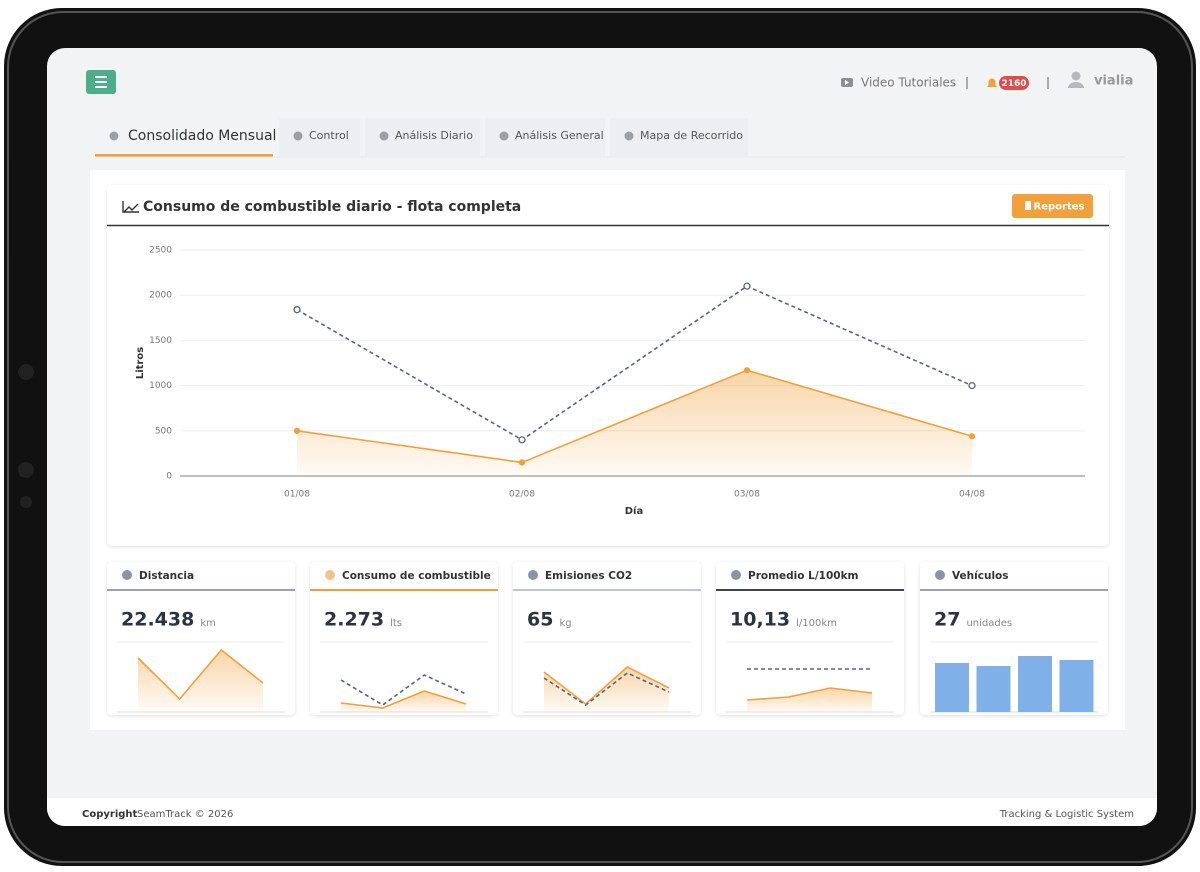 The height and width of the screenshot is (872, 1200). What do you see at coordinates (101, 82) in the screenshot?
I see `menu-icon` at bounding box center [101, 82].